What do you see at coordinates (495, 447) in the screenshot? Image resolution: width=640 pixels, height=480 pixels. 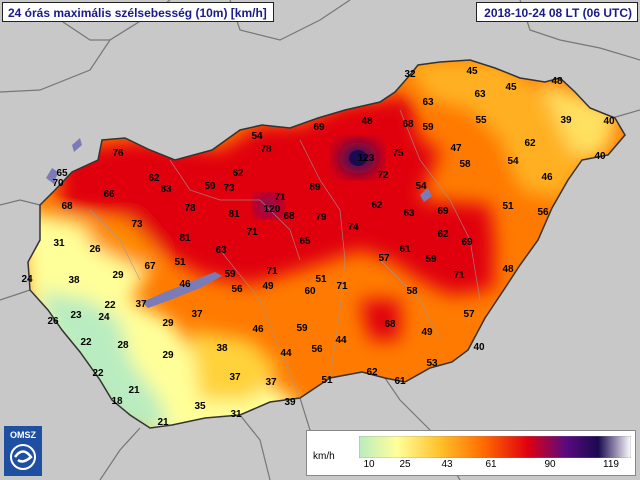 I see `legend-color-bar` at bounding box center [495, 447].